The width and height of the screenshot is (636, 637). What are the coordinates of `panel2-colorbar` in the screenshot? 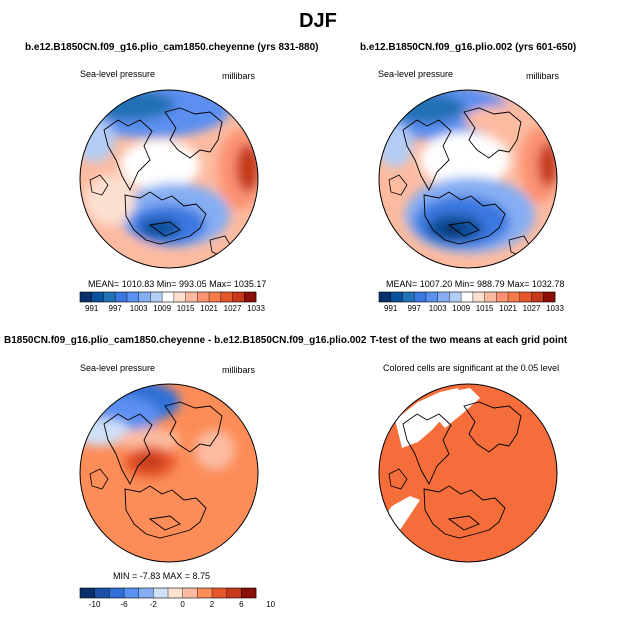 It's located at (467, 297).